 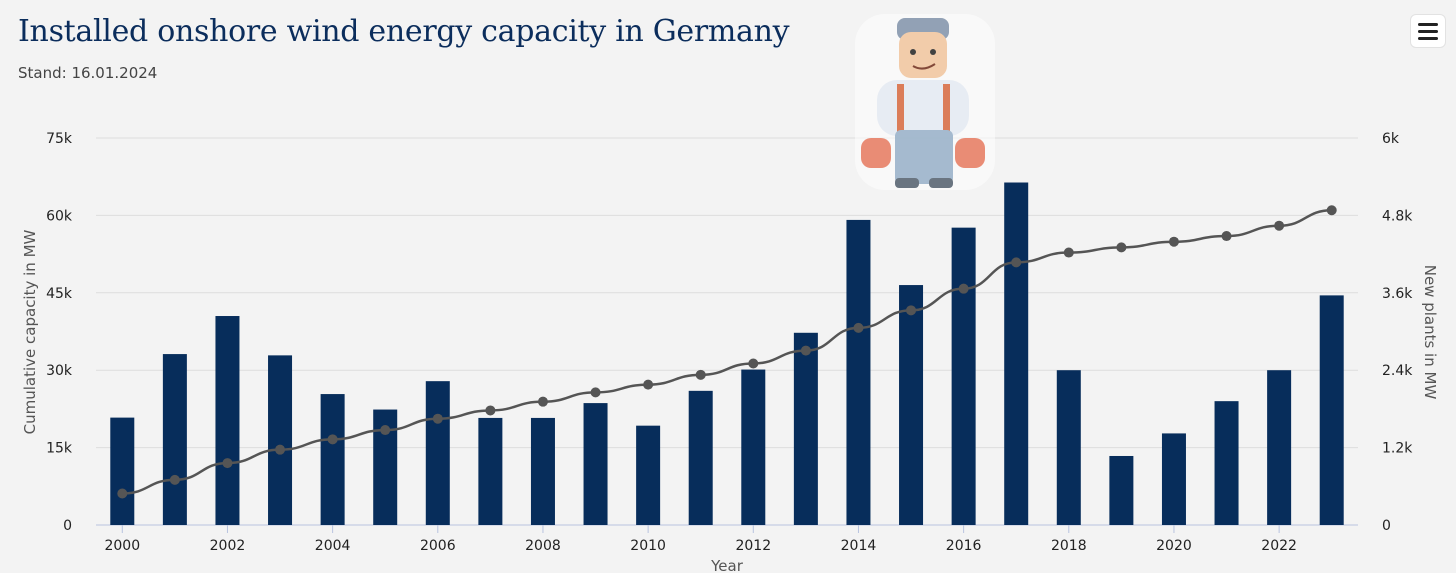 What do you see at coordinates (1397, 294) in the screenshot?
I see `y-right-tick-label: 3.6k` at bounding box center [1397, 294].